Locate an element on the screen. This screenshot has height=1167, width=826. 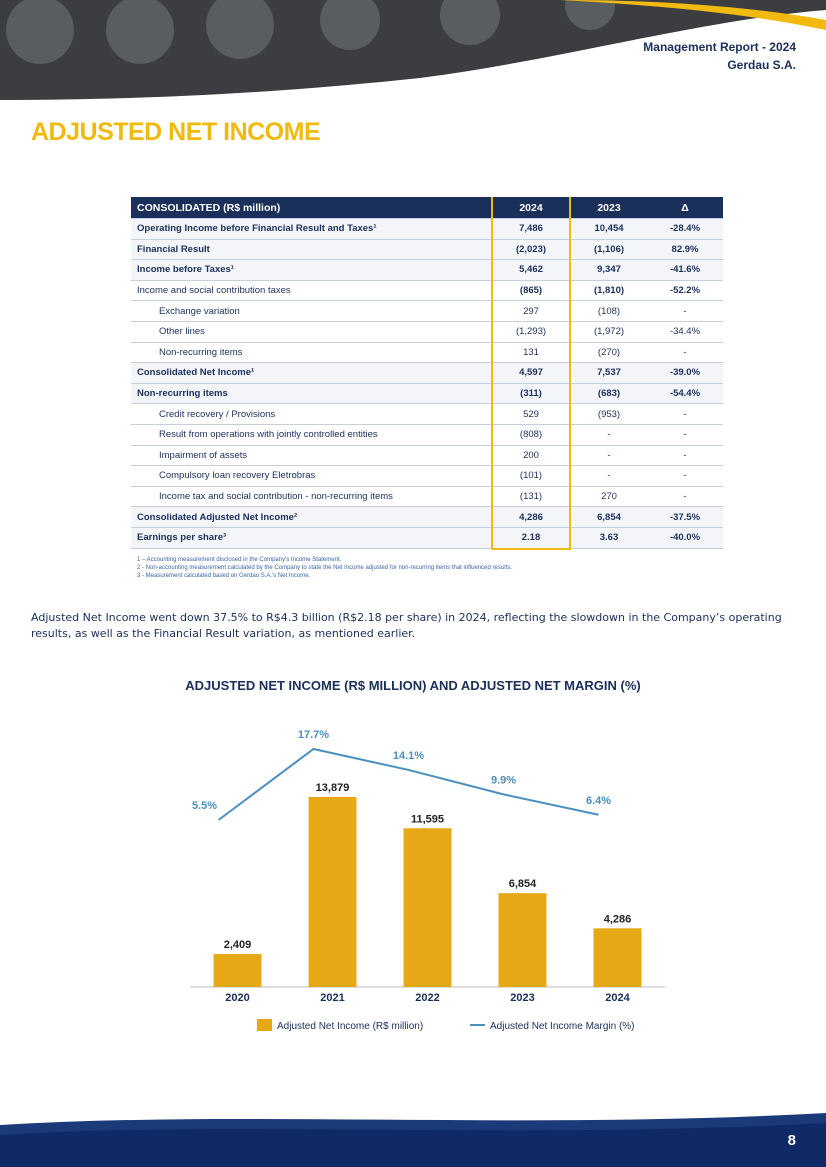
row-label: Consolidated Adjusted Net Income² is located at coordinates (311, 517).